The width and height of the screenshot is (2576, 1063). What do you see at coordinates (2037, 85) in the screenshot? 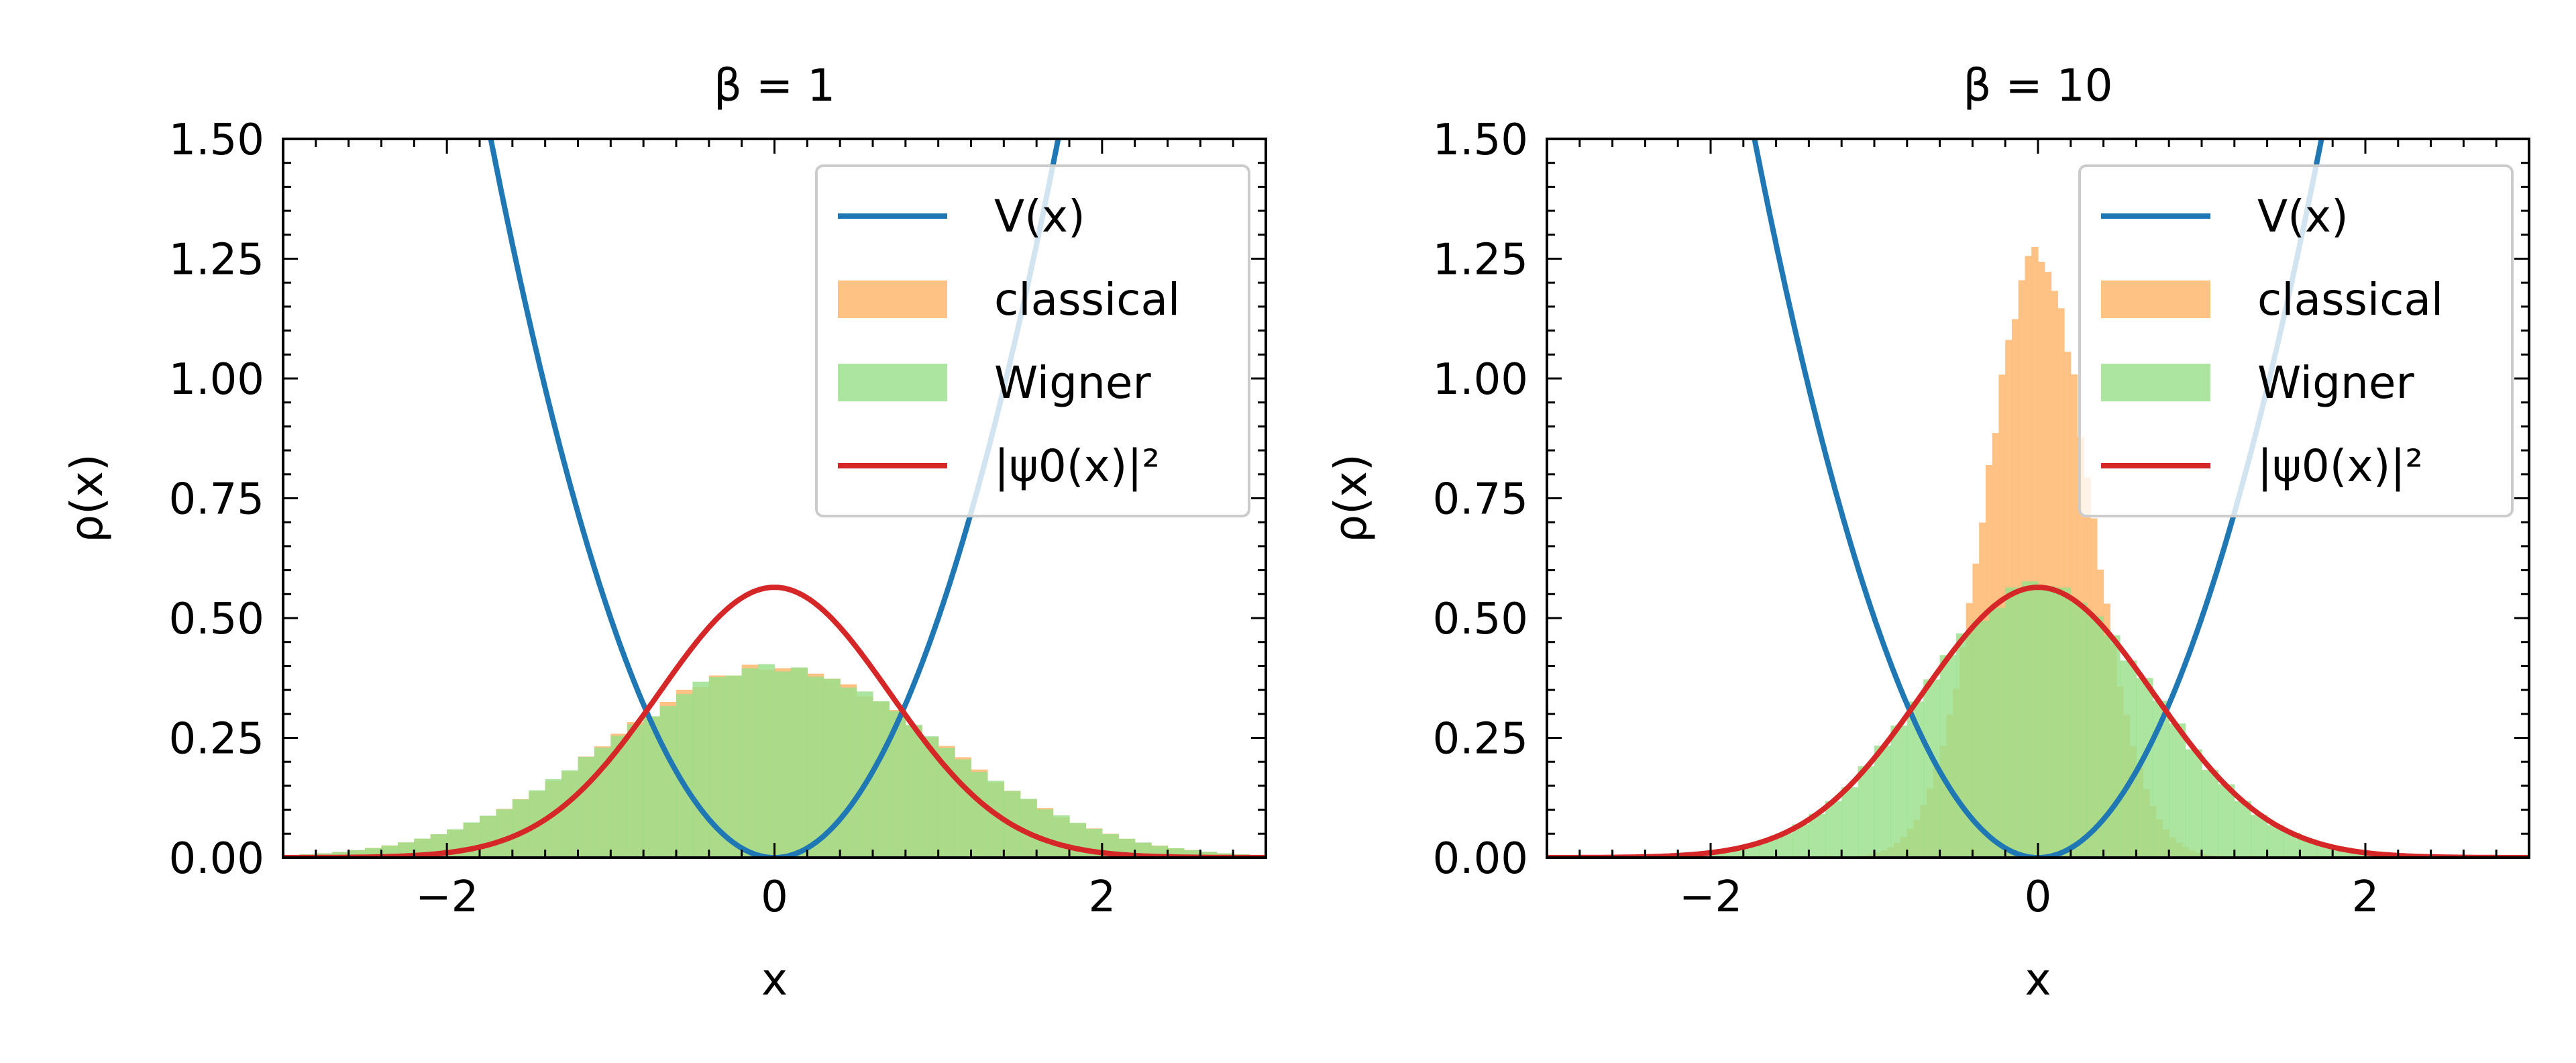
I see `chart-title: β = 10` at bounding box center [2037, 85].